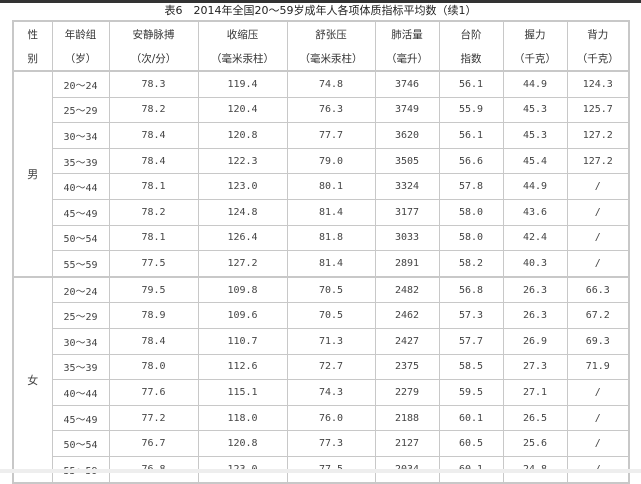 The width and height of the screenshot is (641, 484). What do you see at coordinates (331, 392) in the screenshot?
I see `value-cell: 74.3` at bounding box center [331, 392].